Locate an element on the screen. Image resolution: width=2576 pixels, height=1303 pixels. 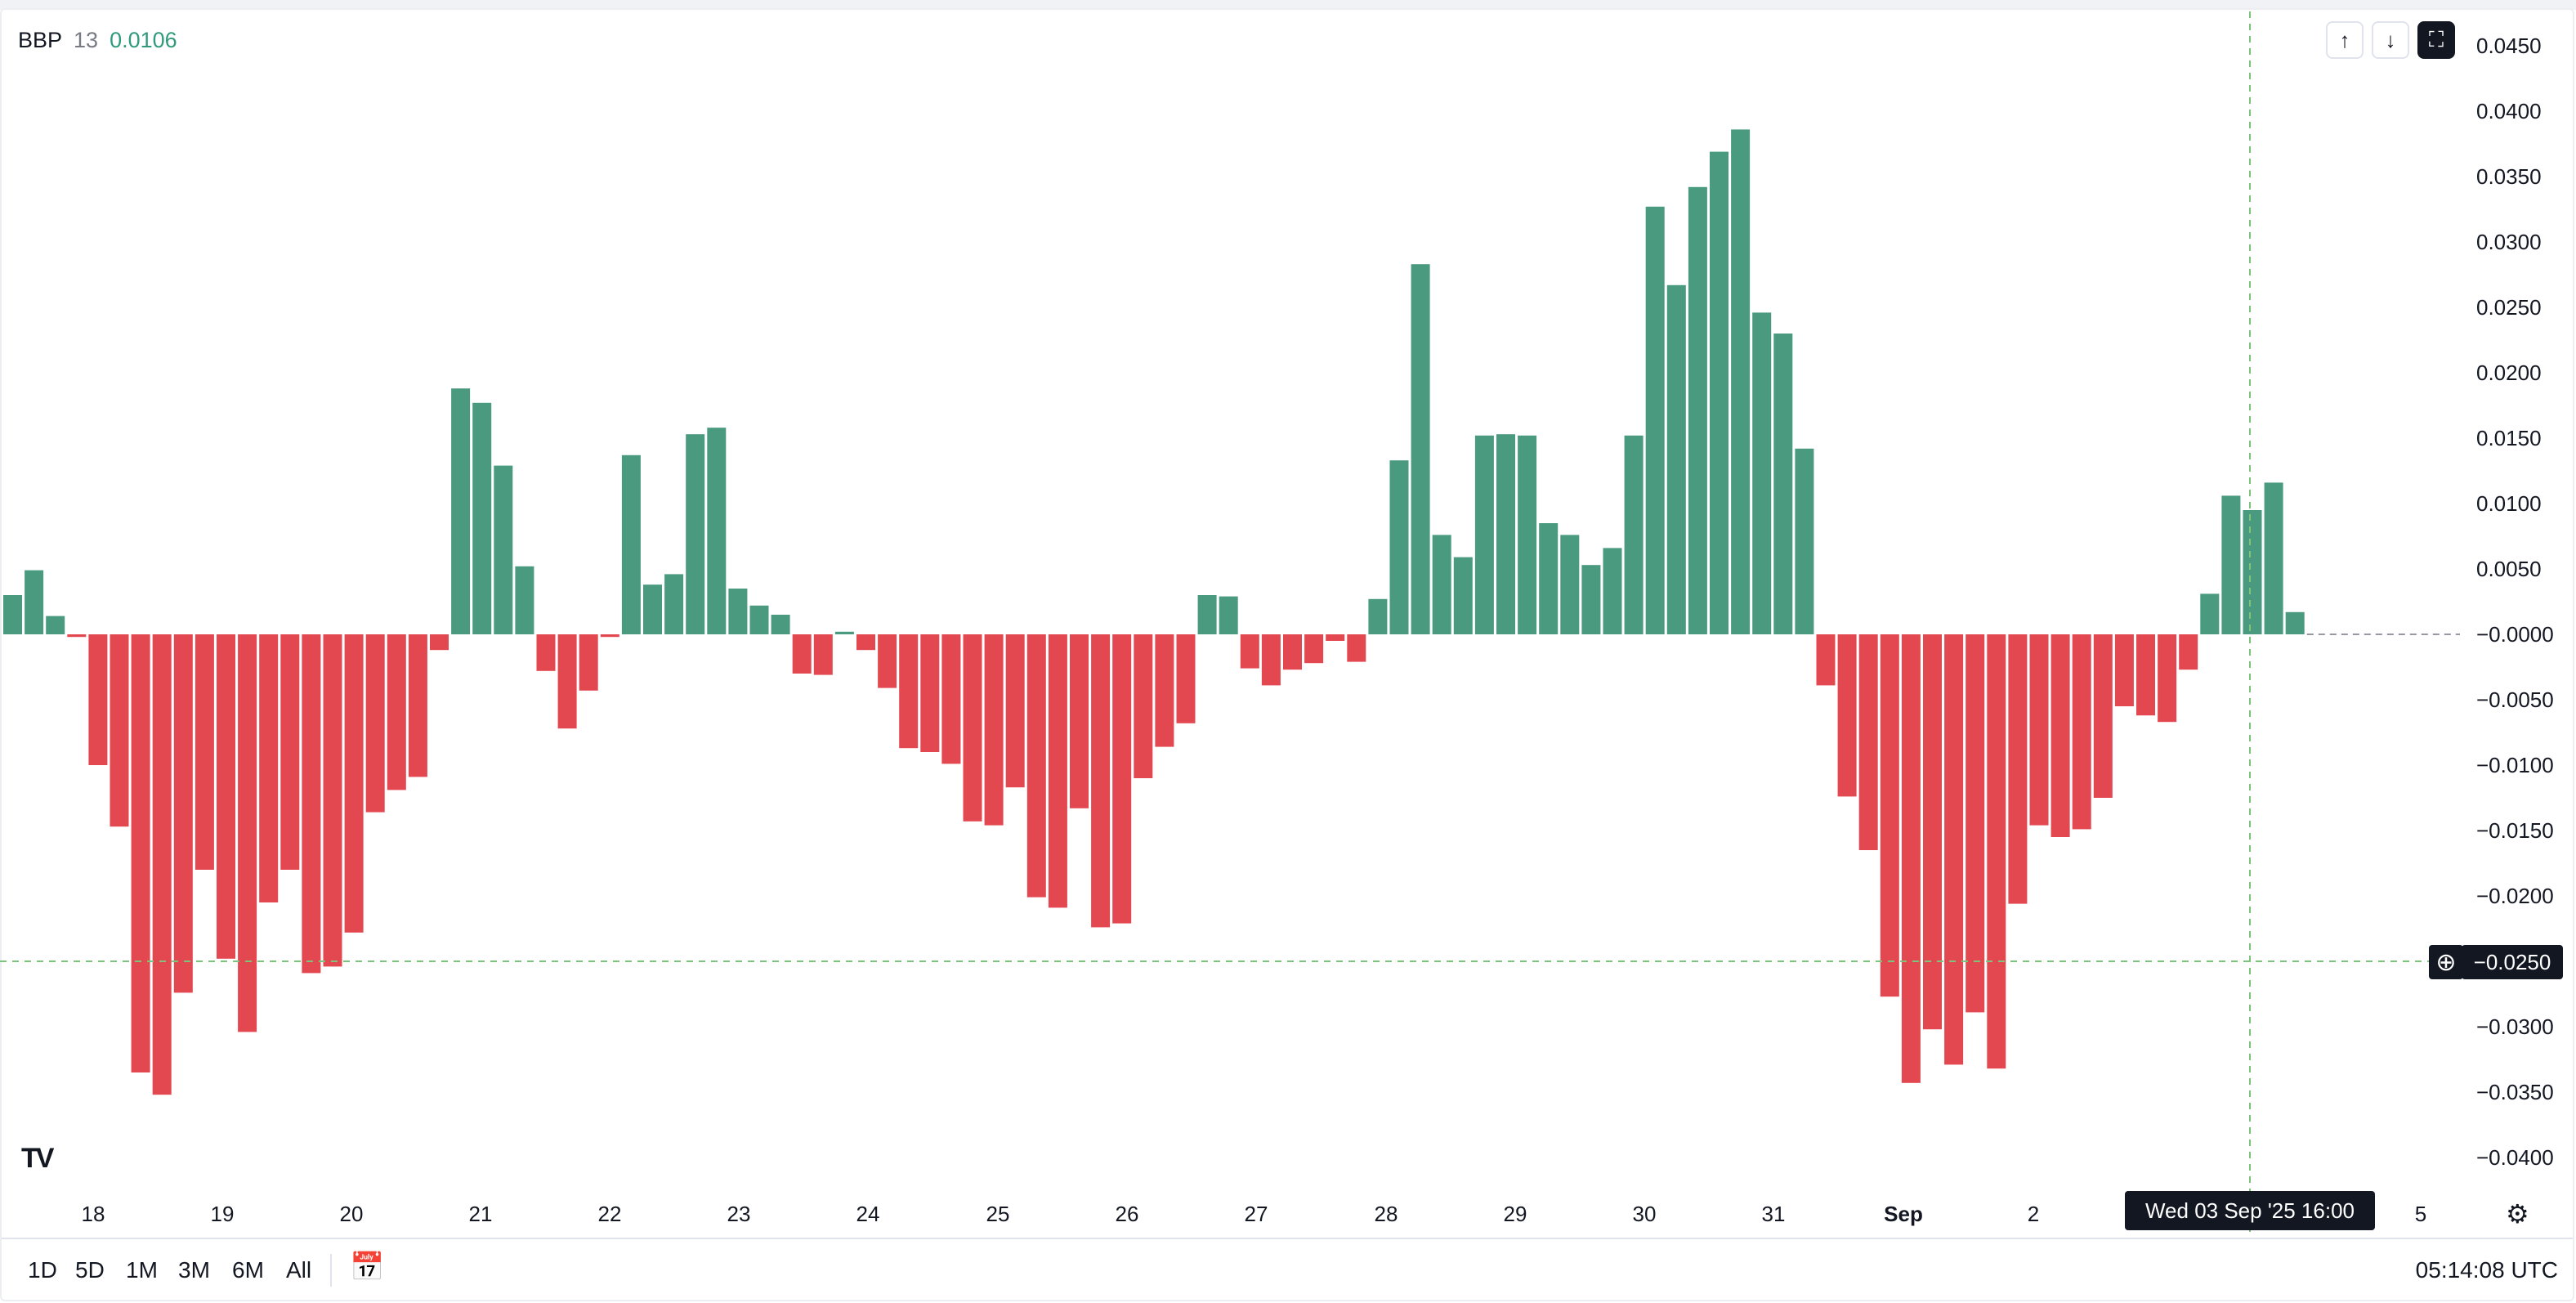
range-button-all: All is located at coordinates (299, 1270).